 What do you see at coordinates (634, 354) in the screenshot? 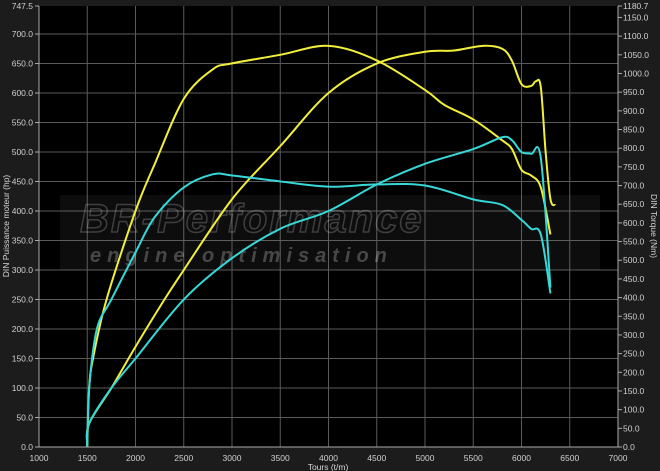
I see `y2-tick-label: 250.0` at bounding box center [634, 354].